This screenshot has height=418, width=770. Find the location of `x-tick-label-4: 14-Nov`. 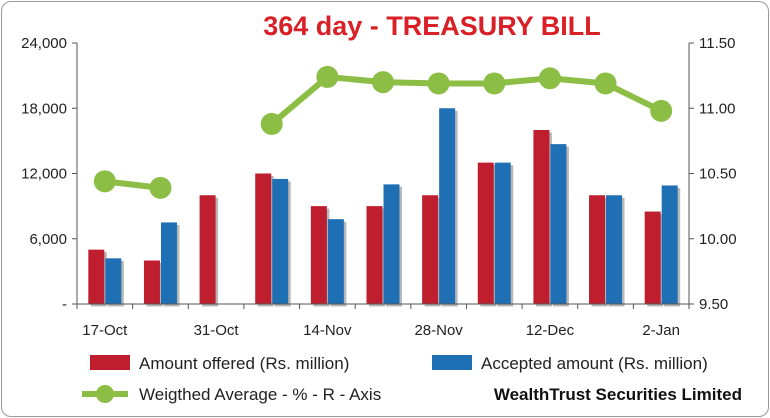

x-tick-label-4: 14-Nov is located at coordinates (327, 330).